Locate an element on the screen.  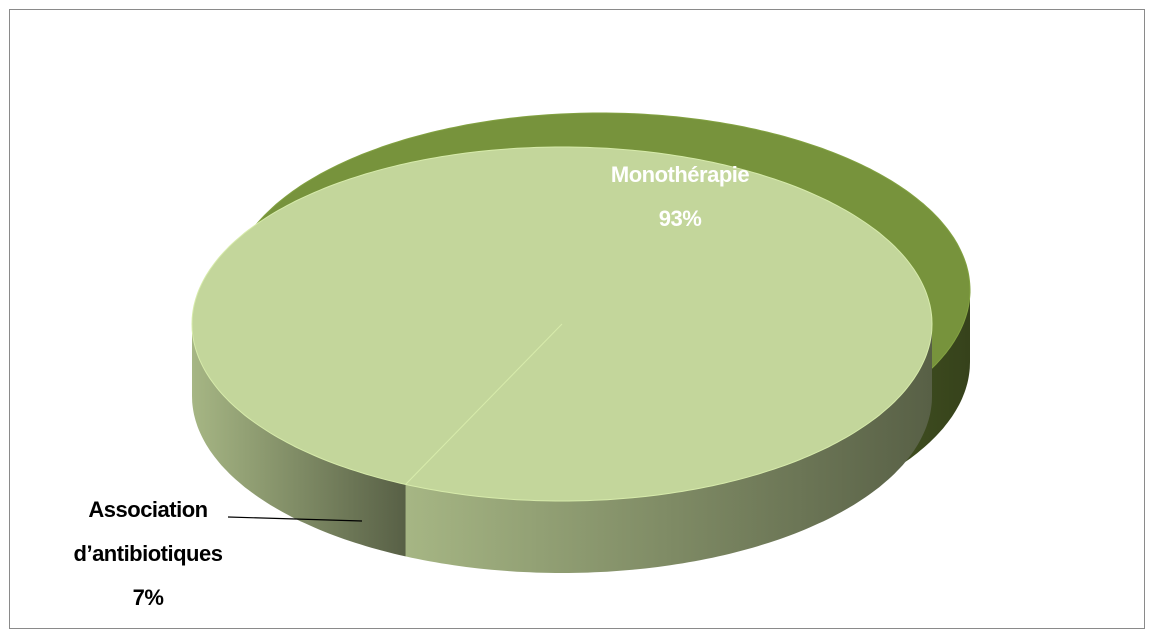
slice-label: Association d’antibiotiques 7% is located at coordinates (148, 554).